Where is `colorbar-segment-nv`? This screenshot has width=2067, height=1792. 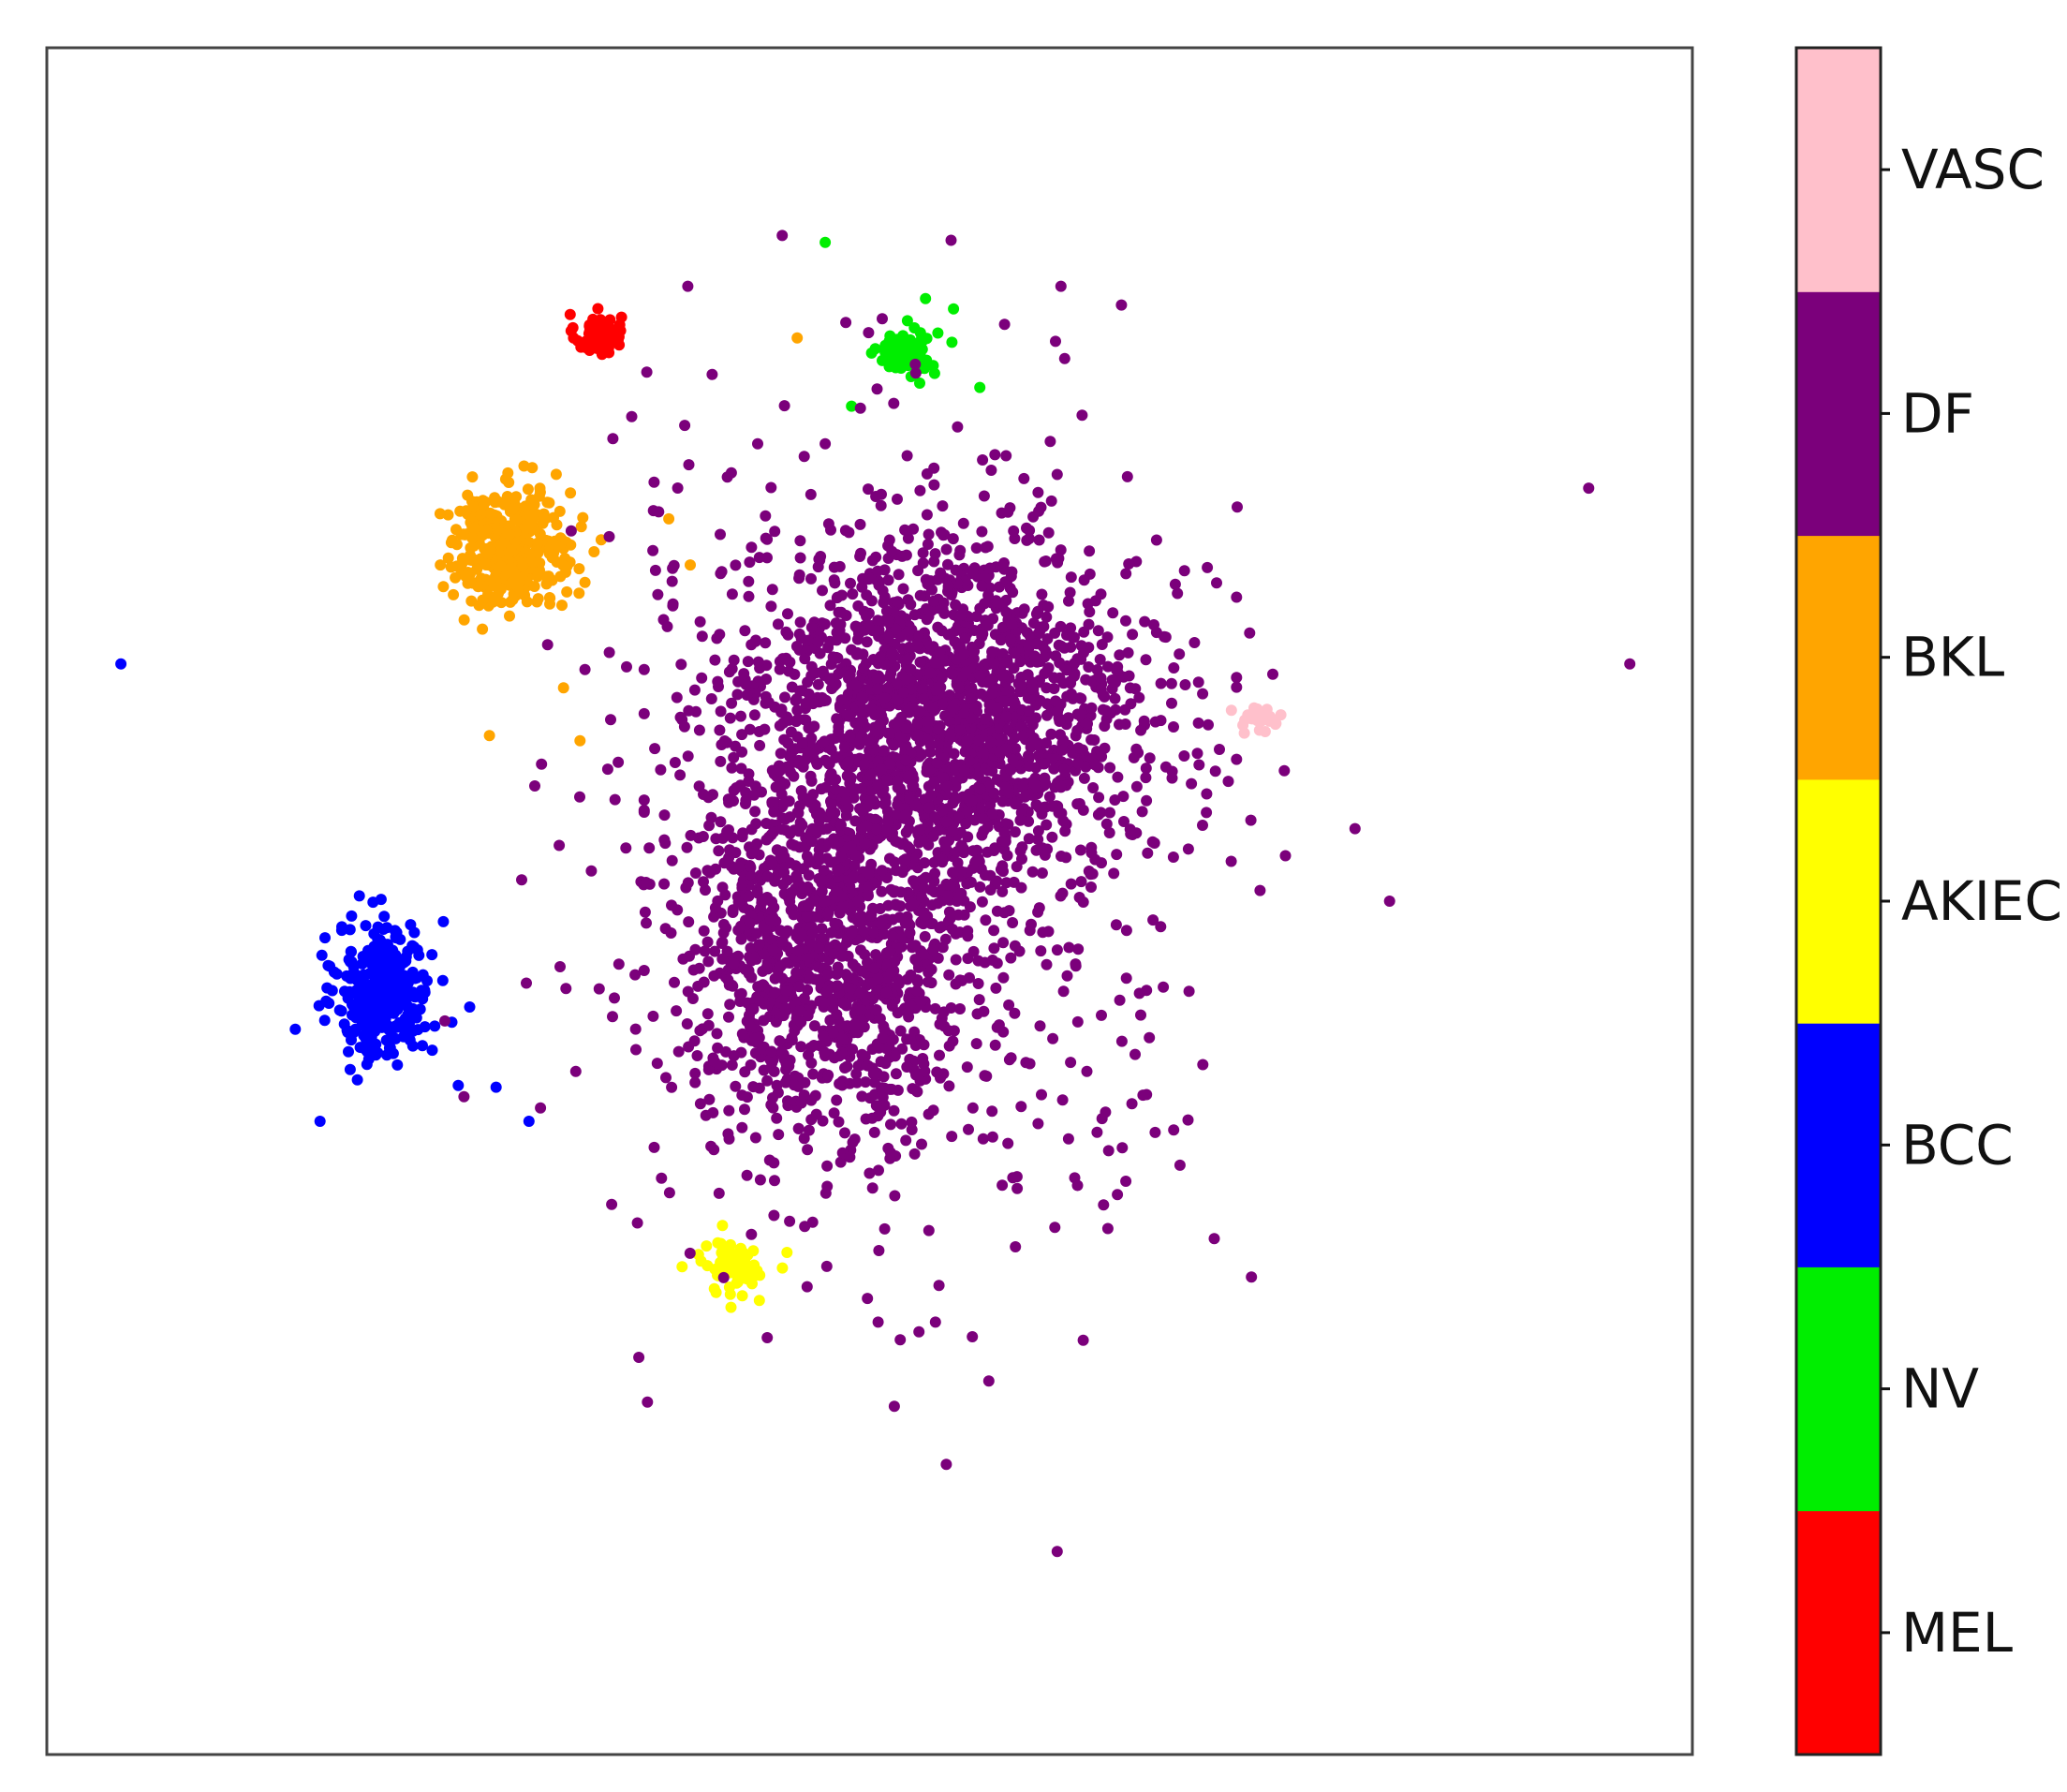
colorbar-segment-nv is located at coordinates (1838, 1389).